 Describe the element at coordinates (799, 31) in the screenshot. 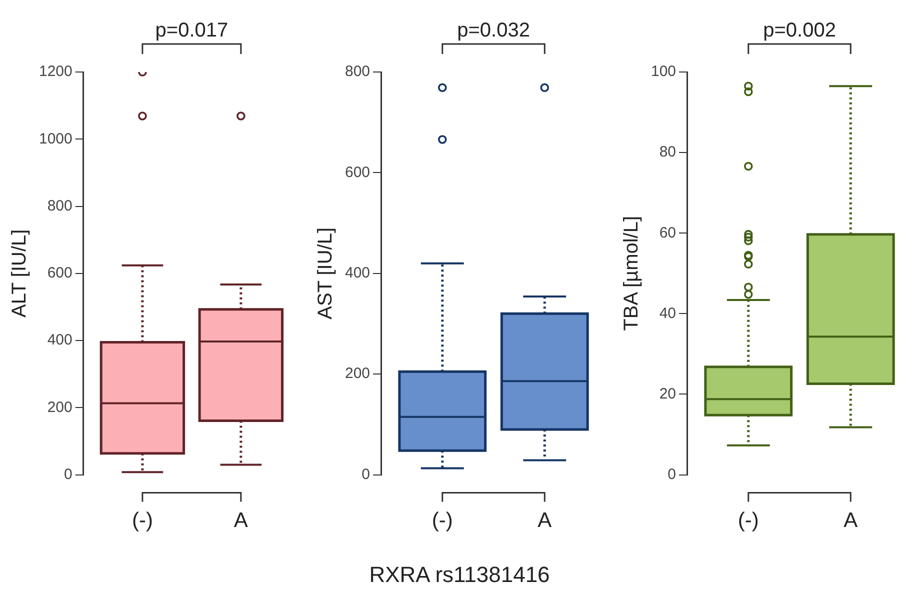

I see `text: p=0.002` at that location.